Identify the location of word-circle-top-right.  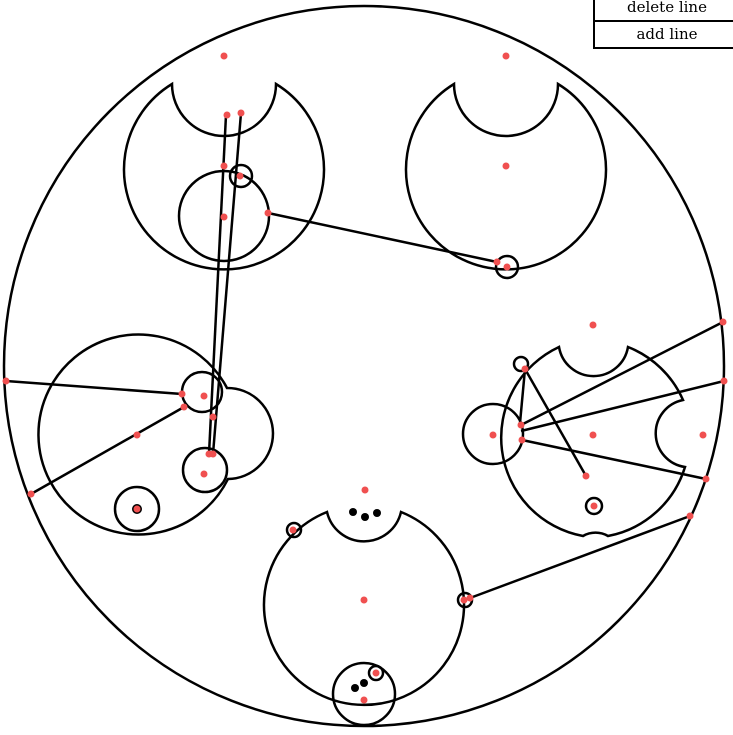
(506, 176).